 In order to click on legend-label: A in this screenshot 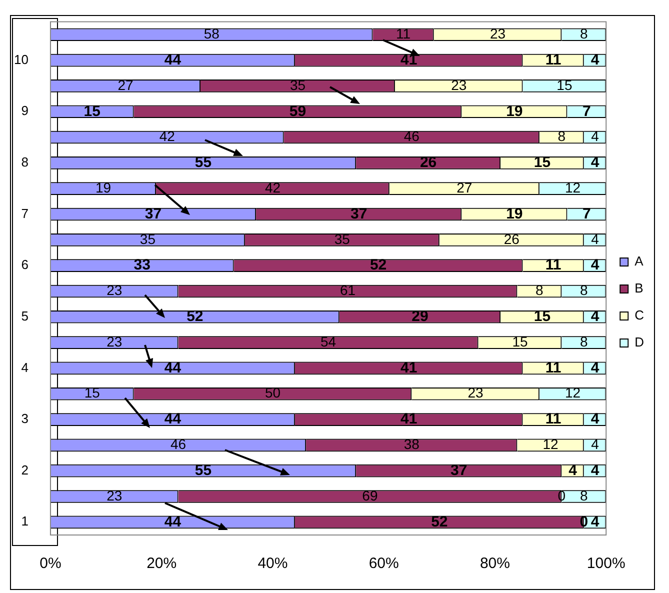, I will do `click(639, 261)`.